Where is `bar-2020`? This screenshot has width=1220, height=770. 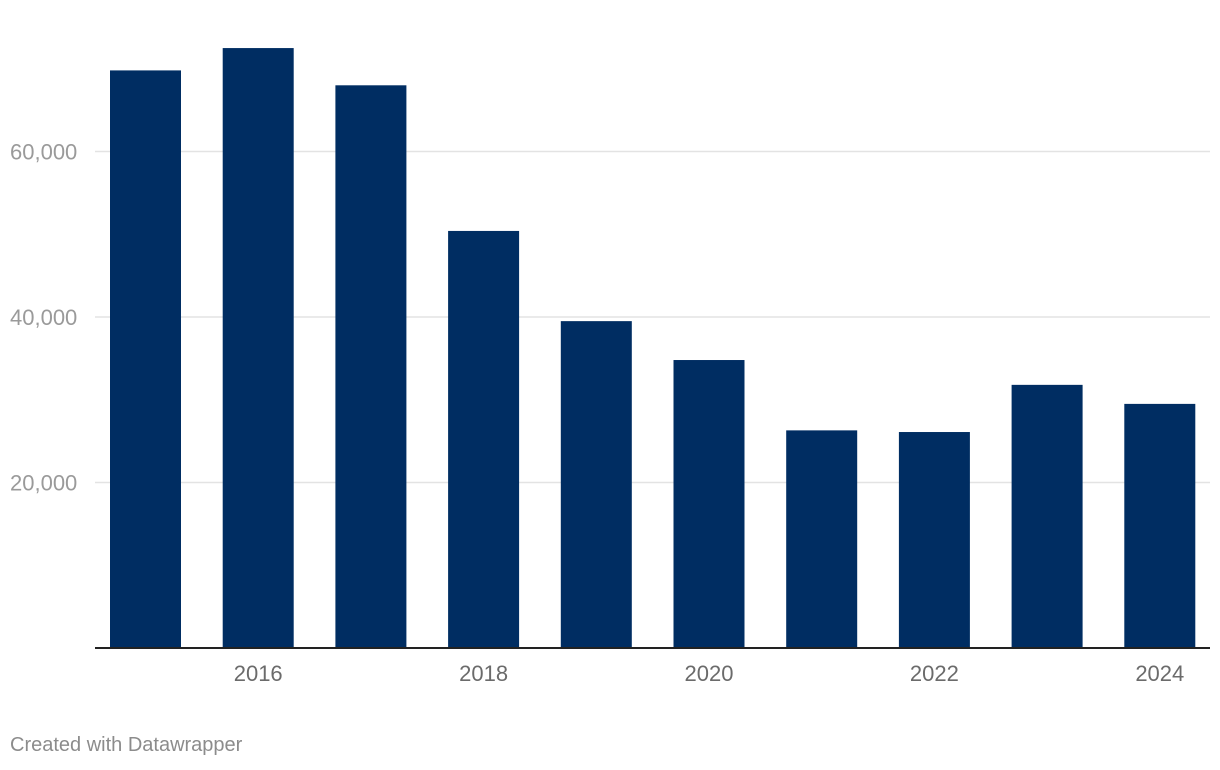 bar-2020 is located at coordinates (709, 504).